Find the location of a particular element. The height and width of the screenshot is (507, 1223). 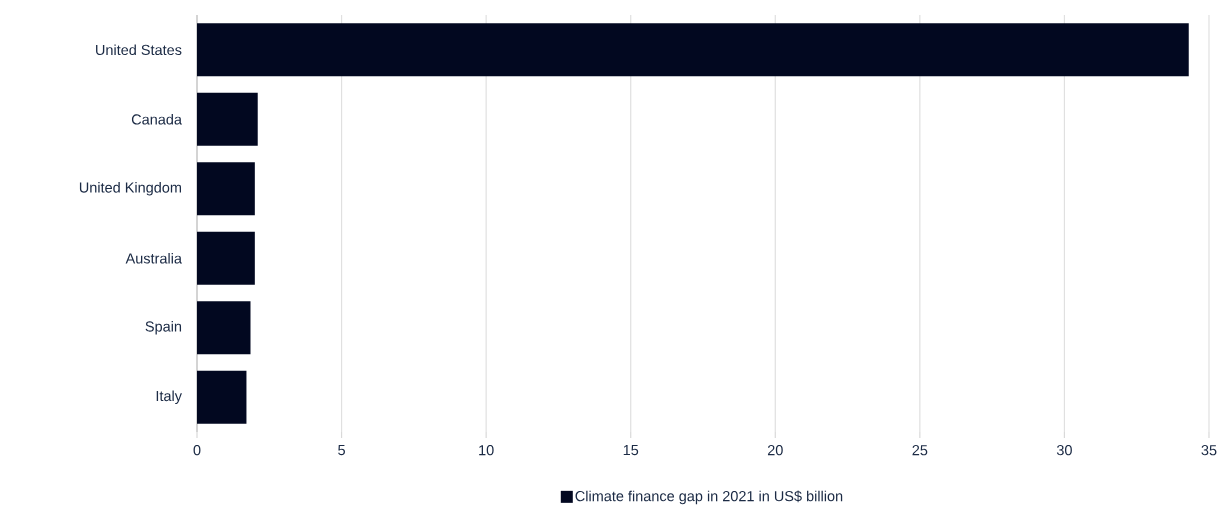

y-tick-label: Italy is located at coordinates (169, 397).